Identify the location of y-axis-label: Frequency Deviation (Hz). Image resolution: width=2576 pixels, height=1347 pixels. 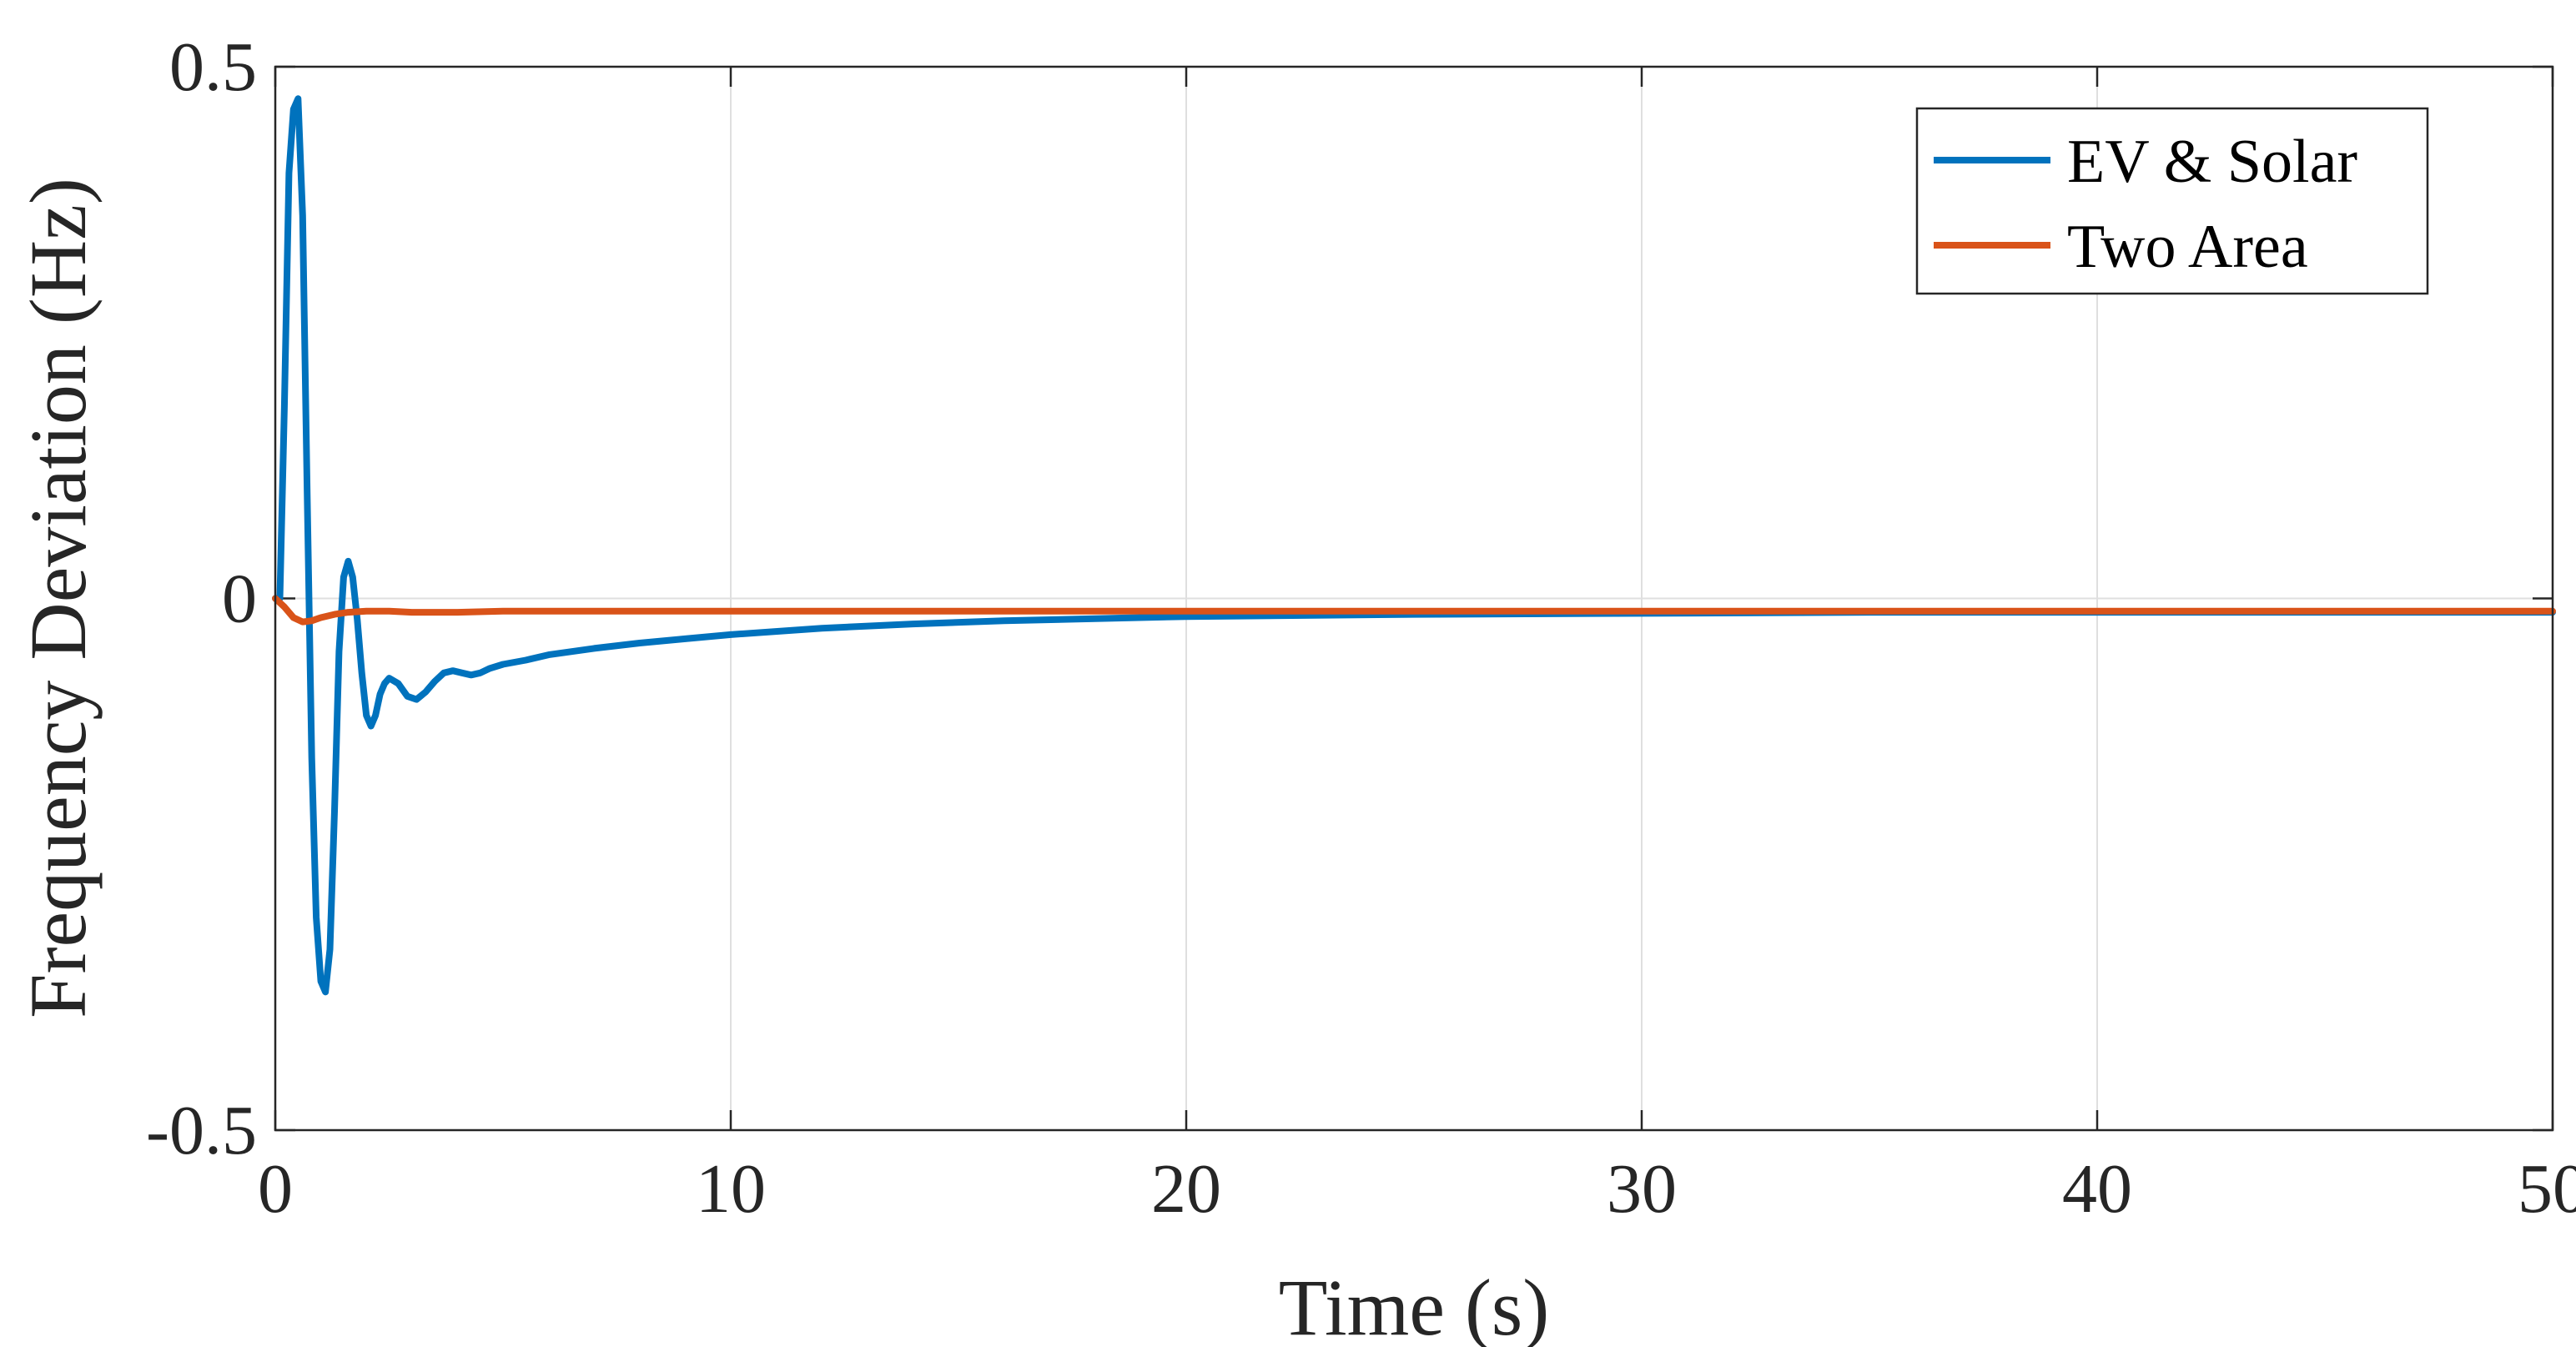
(58, 598).